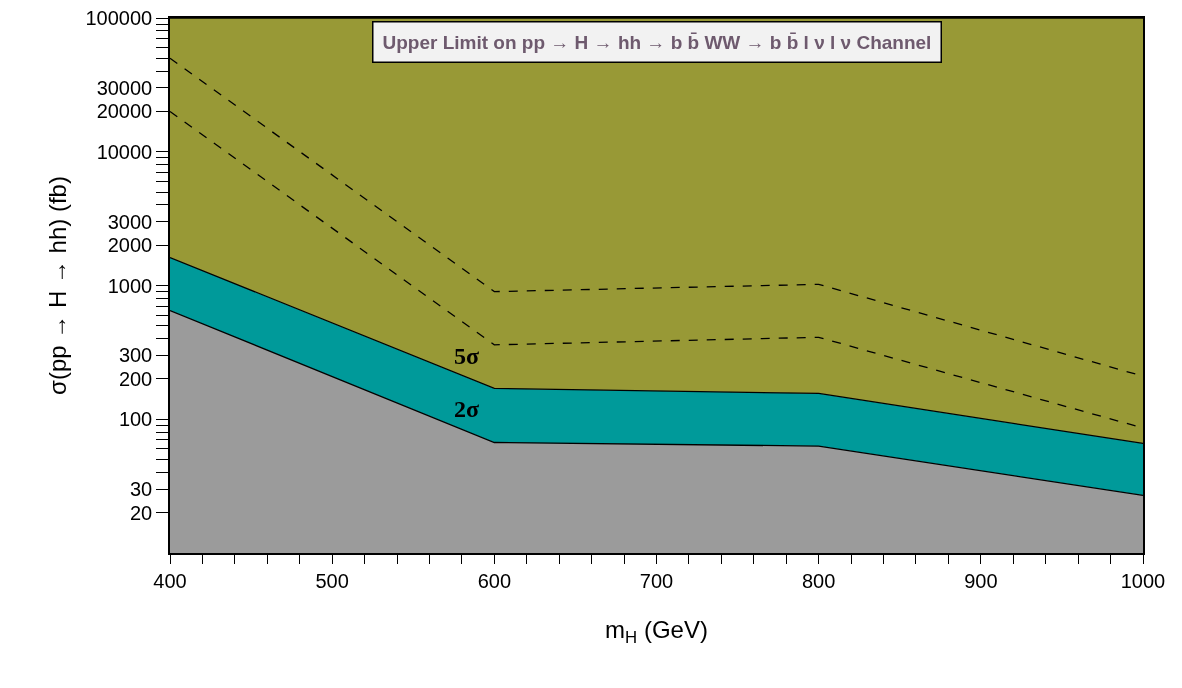 The width and height of the screenshot is (1182, 688). What do you see at coordinates (818, 580) in the screenshot?
I see `x-tick-label: 800` at bounding box center [818, 580].